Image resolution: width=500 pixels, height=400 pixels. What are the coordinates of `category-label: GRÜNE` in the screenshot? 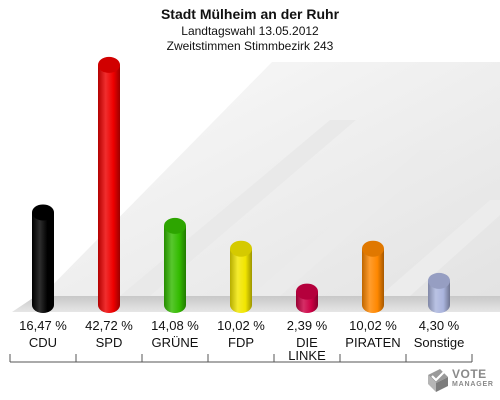 It's located at (175, 342).